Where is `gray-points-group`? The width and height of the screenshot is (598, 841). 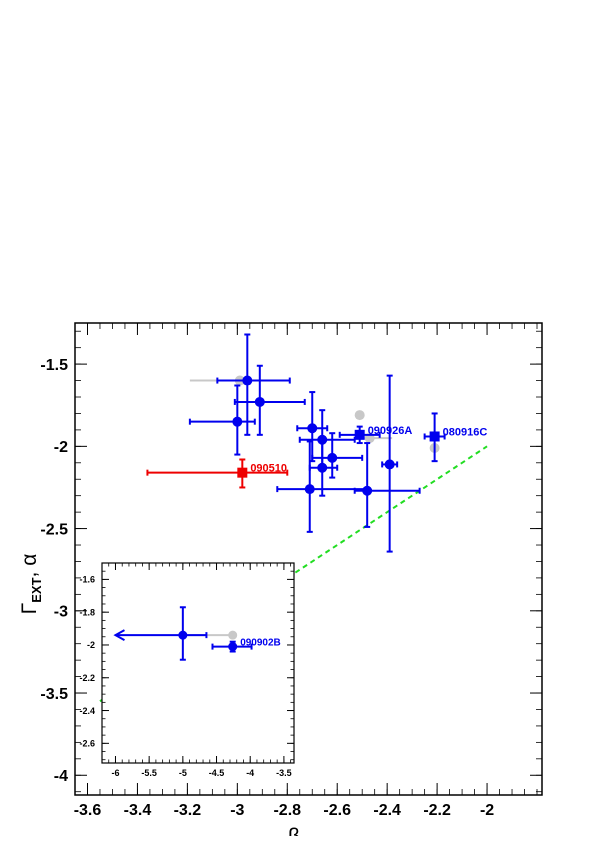
gray-points-group is located at coordinates (314, 414).